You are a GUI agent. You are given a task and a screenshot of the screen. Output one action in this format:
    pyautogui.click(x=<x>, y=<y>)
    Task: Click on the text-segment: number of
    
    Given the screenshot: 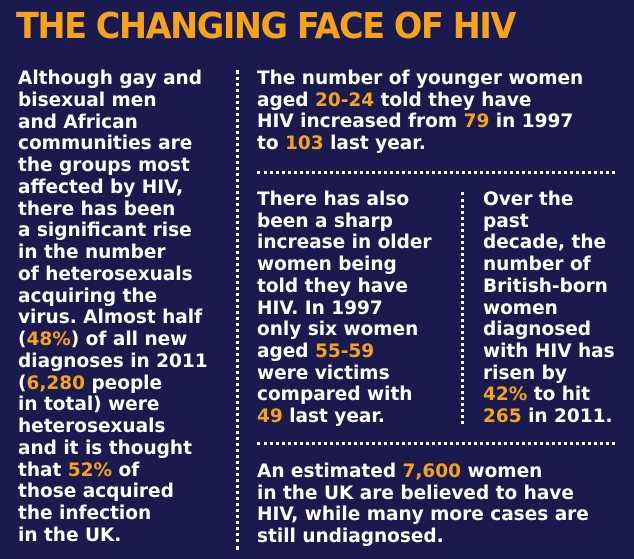 What is the action you would take?
    pyautogui.click(x=537, y=265)
    